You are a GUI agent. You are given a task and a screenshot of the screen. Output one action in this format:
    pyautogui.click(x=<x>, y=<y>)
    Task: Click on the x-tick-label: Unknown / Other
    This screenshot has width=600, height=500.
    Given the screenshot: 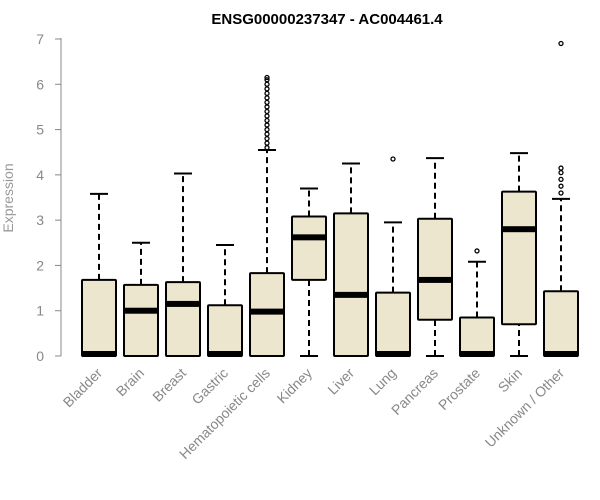 What is the action you would take?
    pyautogui.click(x=525, y=408)
    